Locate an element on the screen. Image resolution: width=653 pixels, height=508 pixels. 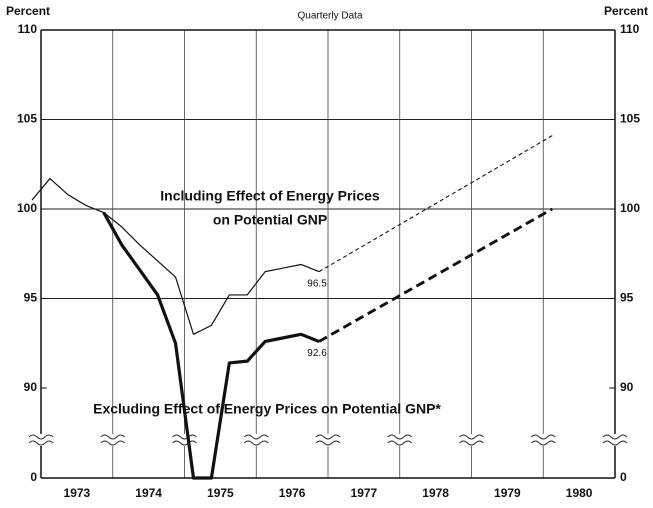
y2-tick-label: 0 is located at coordinates (623, 477).